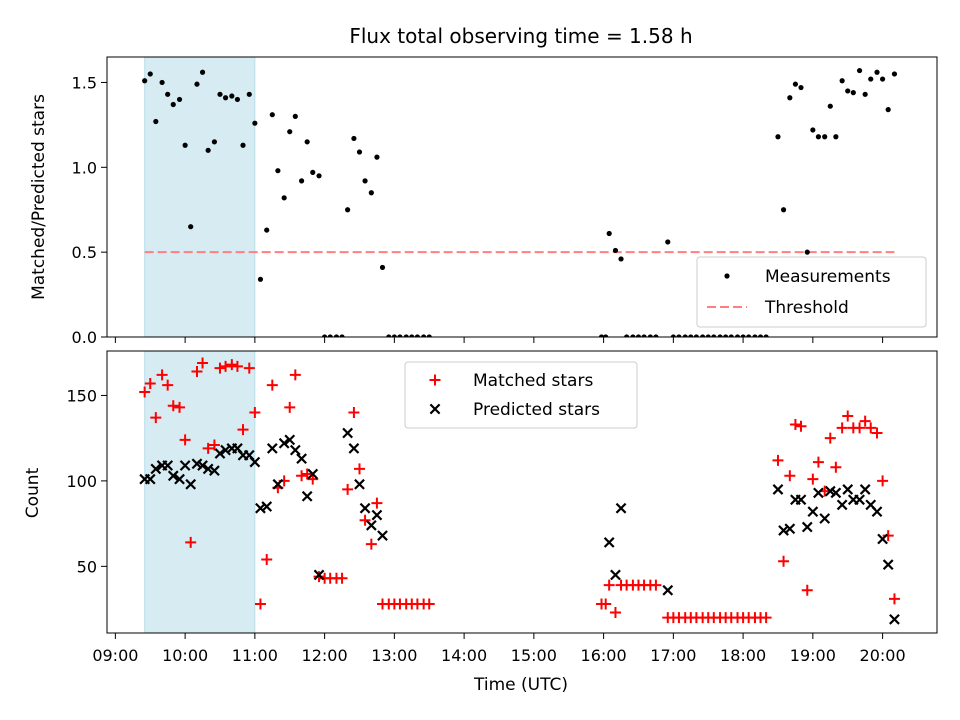  I want to click on y-tick-label: 1.0, so click(84, 167).